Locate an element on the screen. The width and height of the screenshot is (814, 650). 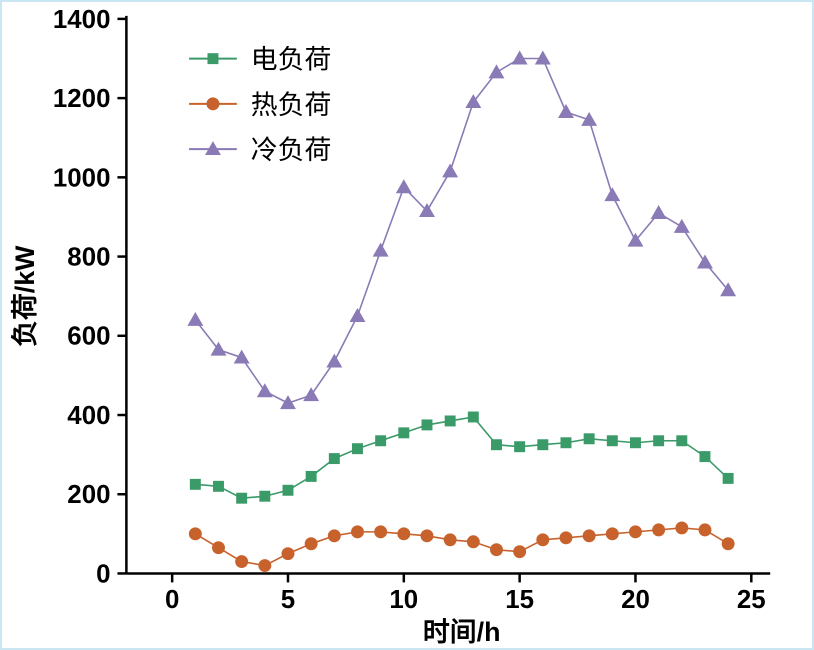
x-tick-label: 20 is located at coordinates (635, 600).